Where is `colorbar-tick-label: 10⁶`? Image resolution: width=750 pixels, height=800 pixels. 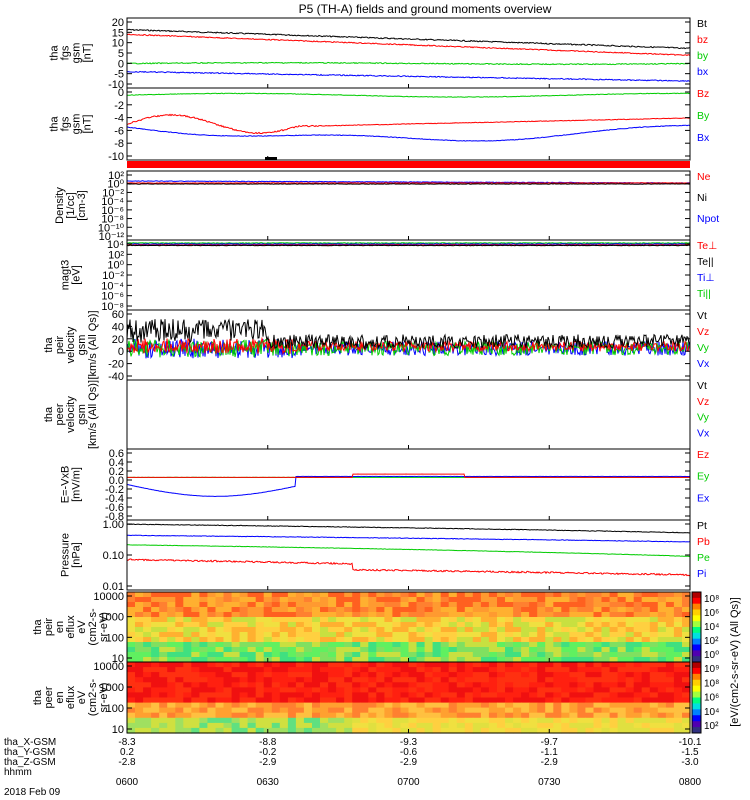
colorbar-tick-label: 10⁶ is located at coordinates (711, 698).